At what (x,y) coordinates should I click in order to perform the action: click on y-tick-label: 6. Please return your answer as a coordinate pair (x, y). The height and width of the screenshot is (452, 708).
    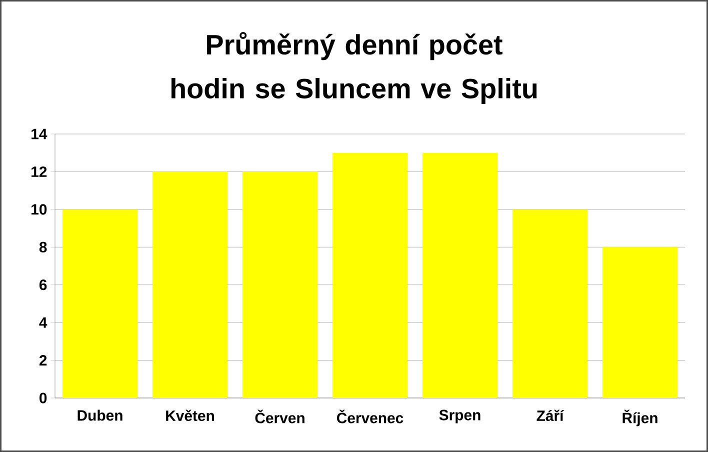
    Looking at the image, I should click on (43, 285).